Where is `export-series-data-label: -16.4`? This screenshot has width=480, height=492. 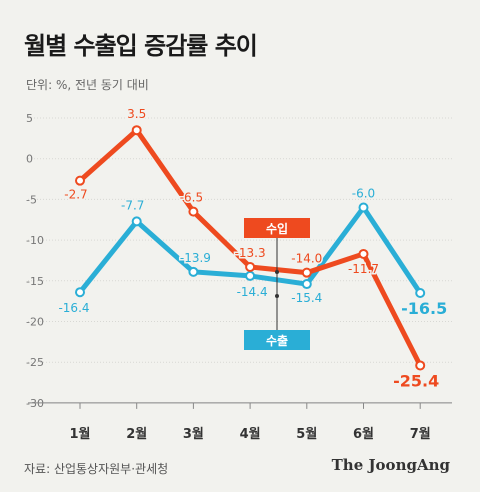 export-series-data-label: -16.4 is located at coordinates (73, 308).